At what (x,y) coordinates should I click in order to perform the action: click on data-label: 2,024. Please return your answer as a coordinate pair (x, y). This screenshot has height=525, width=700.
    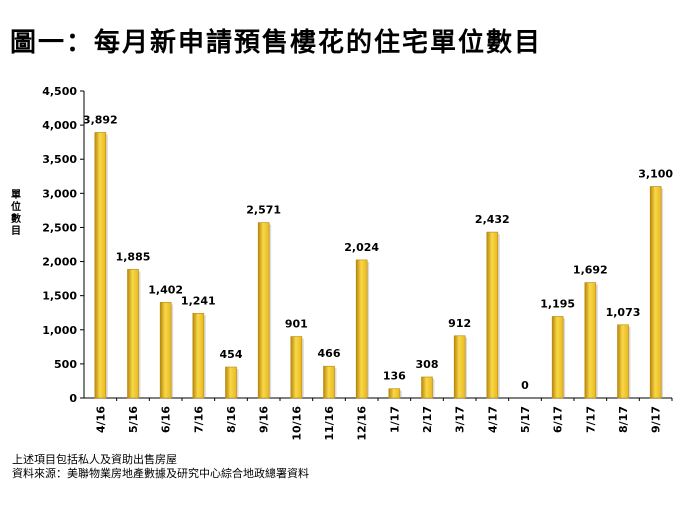
    Looking at the image, I should click on (361, 247).